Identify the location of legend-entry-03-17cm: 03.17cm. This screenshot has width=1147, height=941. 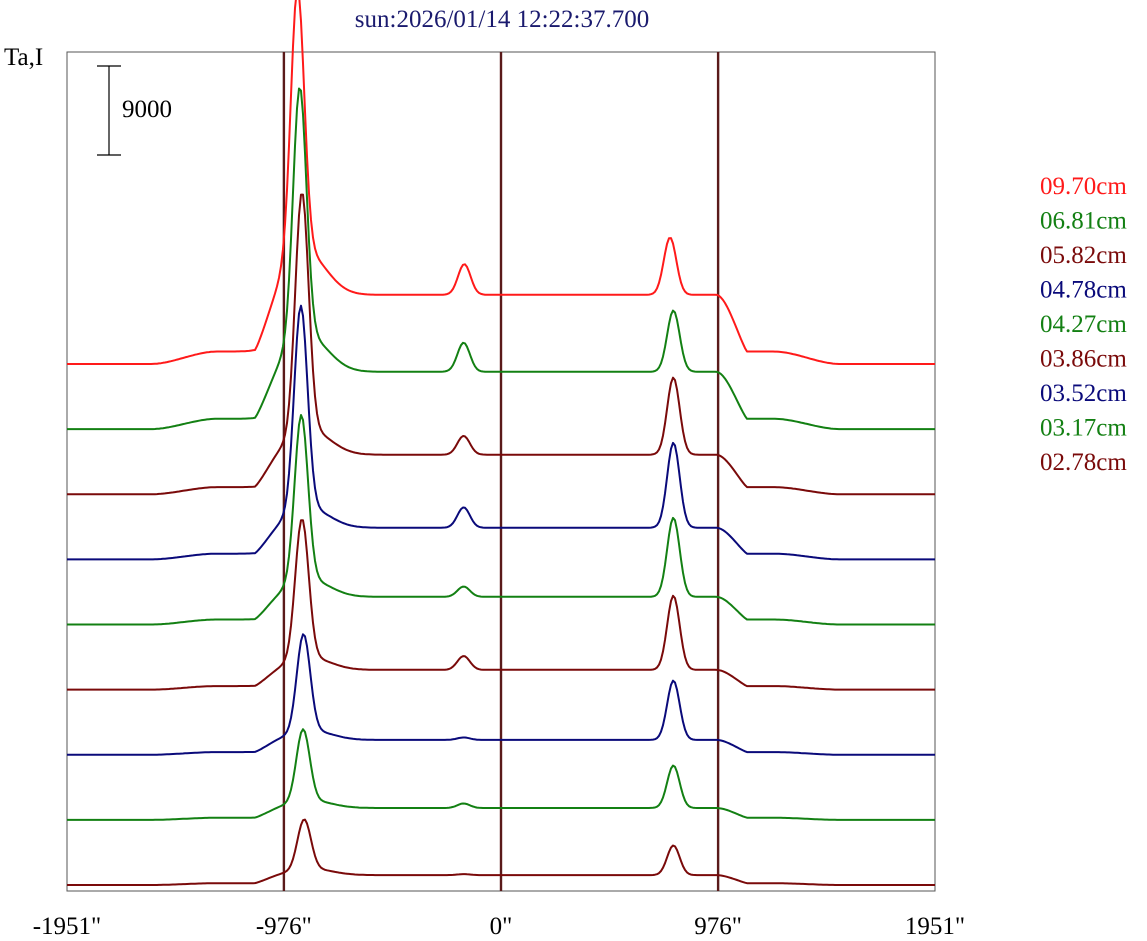
(1083, 428).